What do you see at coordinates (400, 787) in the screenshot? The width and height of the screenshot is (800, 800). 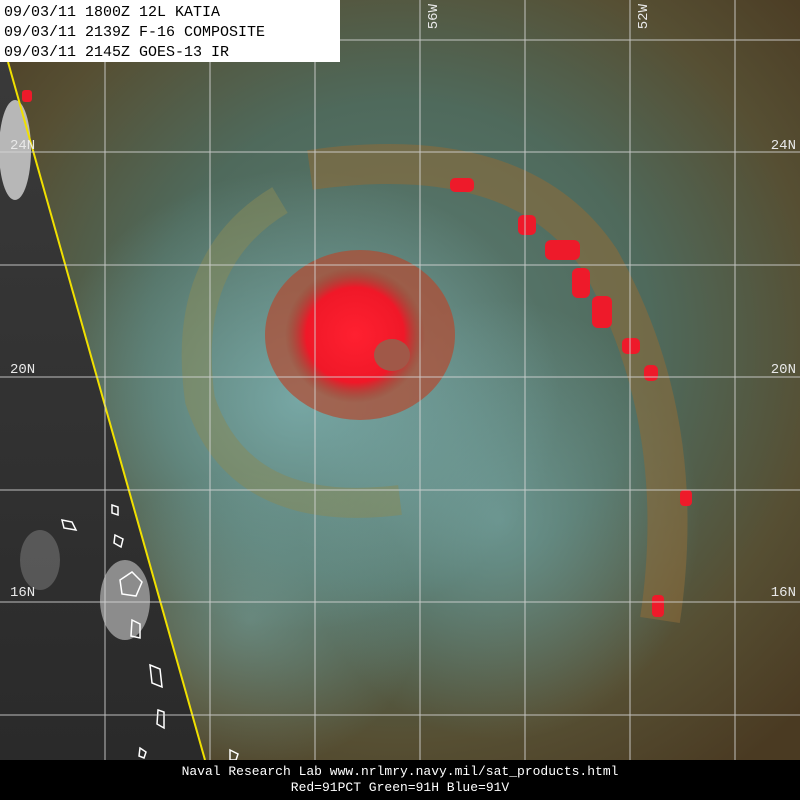 I see `footer-line: Red=91PCT Green=91H Blue=91V` at bounding box center [400, 787].